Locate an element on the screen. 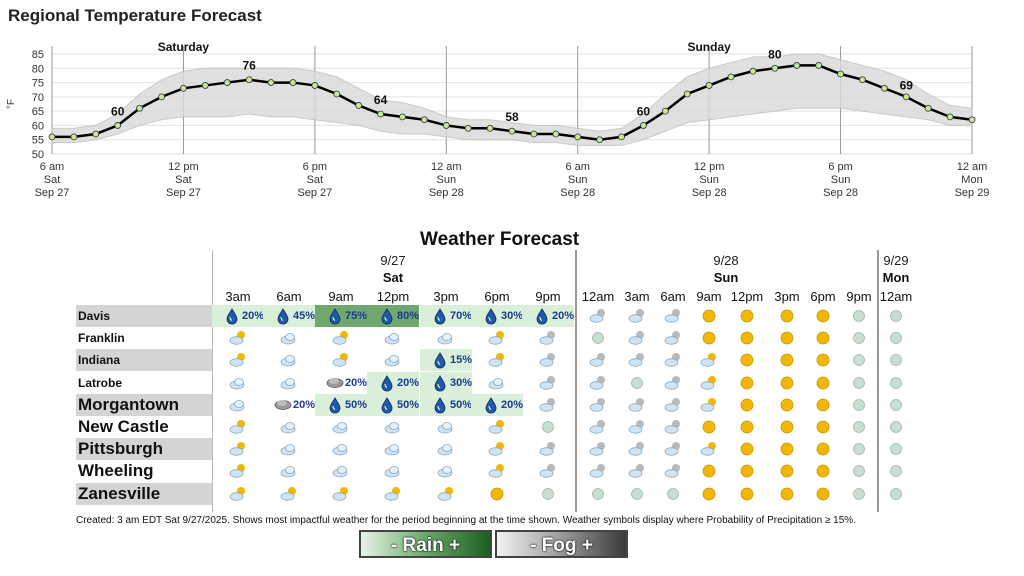 The image size is (1024, 576). time-column-header: 12pm is located at coordinates (747, 296).